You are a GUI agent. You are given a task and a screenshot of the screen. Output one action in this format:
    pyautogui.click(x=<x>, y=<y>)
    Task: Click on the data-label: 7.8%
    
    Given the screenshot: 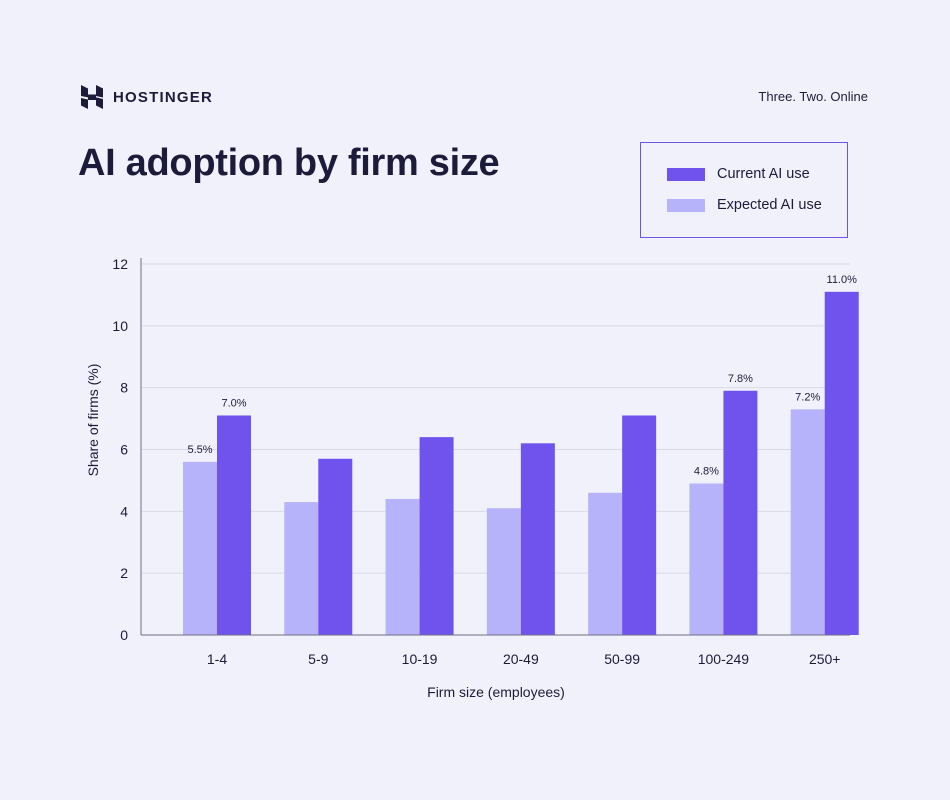 What is the action you would take?
    pyautogui.click(x=740, y=379)
    